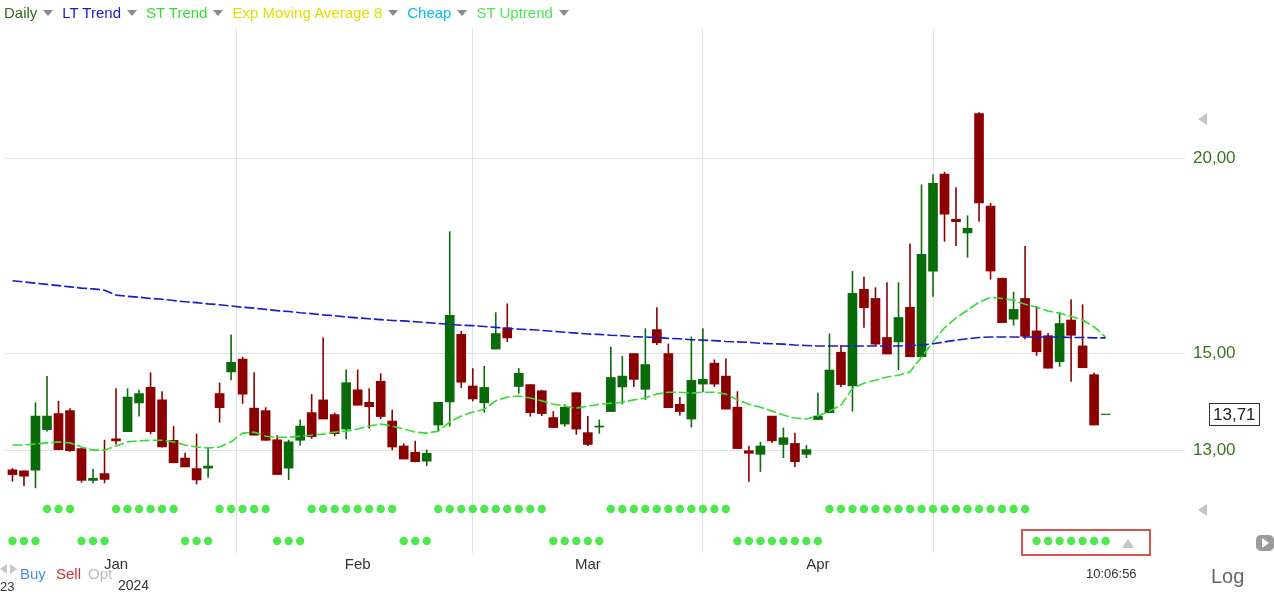 Image resolution: width=1274 pixels, height=594 pixels. Describe the element at coordinates (1111, 573) in the screenshot. I see `text: 10:06:56` at that location.